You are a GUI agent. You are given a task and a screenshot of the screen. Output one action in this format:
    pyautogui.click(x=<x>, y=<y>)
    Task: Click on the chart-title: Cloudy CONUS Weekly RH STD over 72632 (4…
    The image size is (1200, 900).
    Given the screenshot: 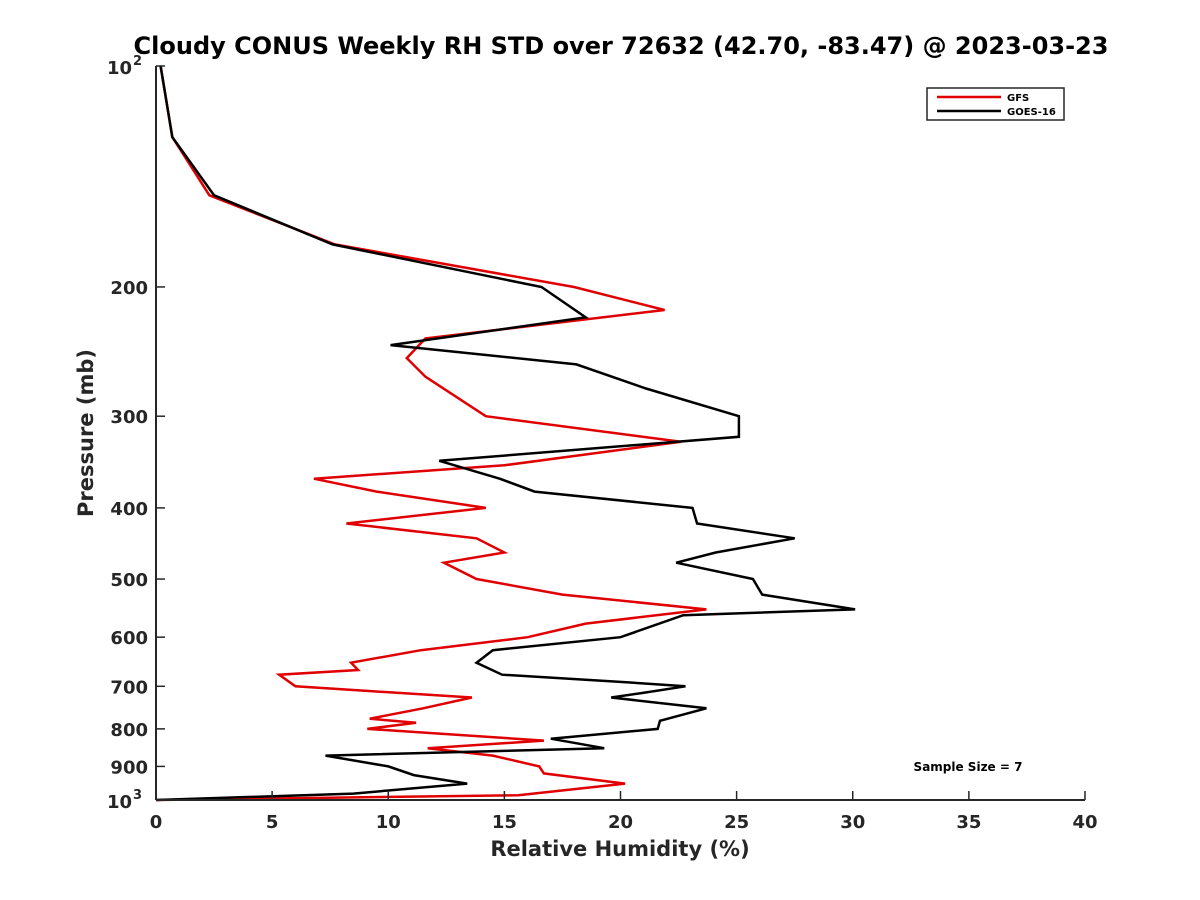 What is the action you would take?
    pyautogui.click(x=621, y=46)
    